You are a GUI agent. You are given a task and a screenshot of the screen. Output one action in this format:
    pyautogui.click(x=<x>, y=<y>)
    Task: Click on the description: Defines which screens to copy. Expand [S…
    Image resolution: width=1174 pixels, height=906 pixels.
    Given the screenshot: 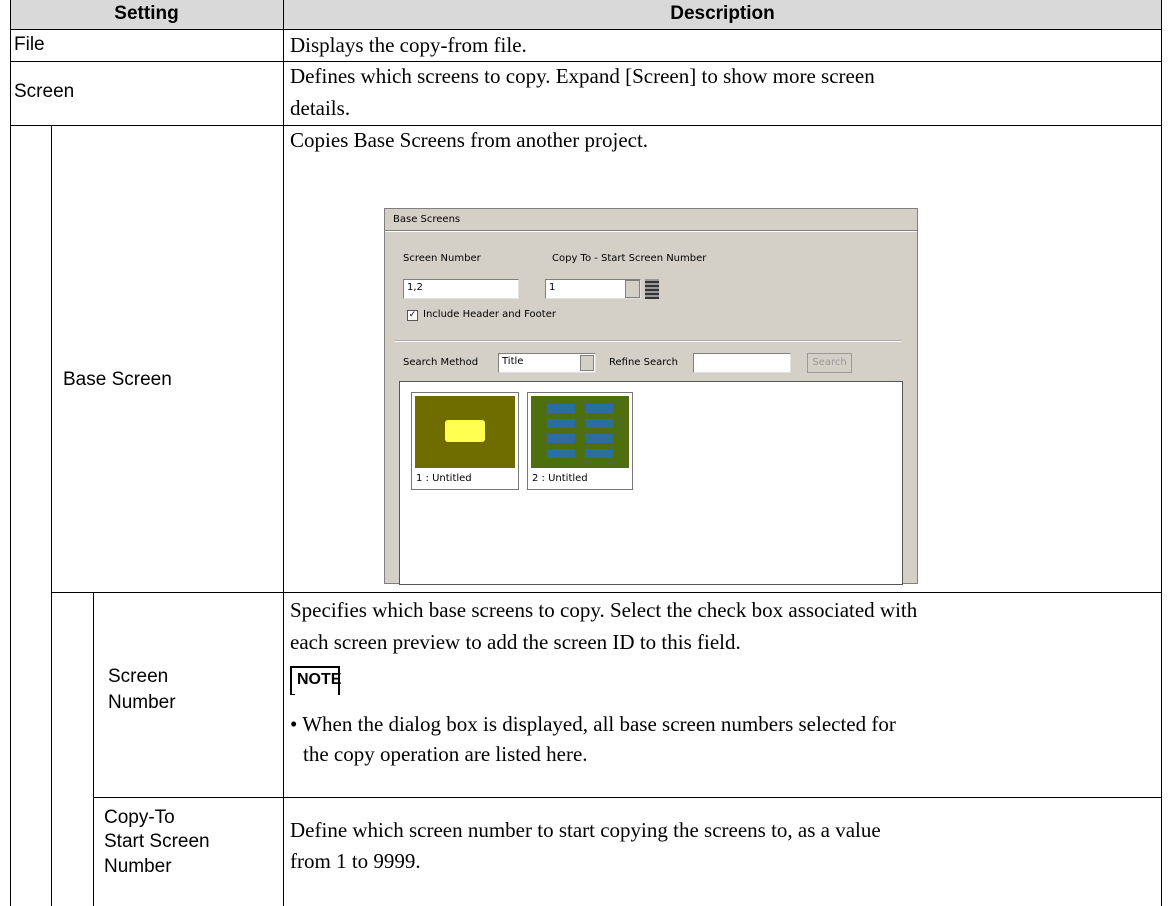 What is the action you would take?
    pyautogui.click(x=582, y=76)
    